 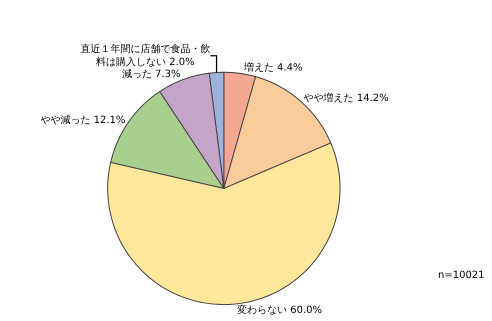 I want to click on slice-label: 変わらない 60.0%, so click(x=279, y=310).